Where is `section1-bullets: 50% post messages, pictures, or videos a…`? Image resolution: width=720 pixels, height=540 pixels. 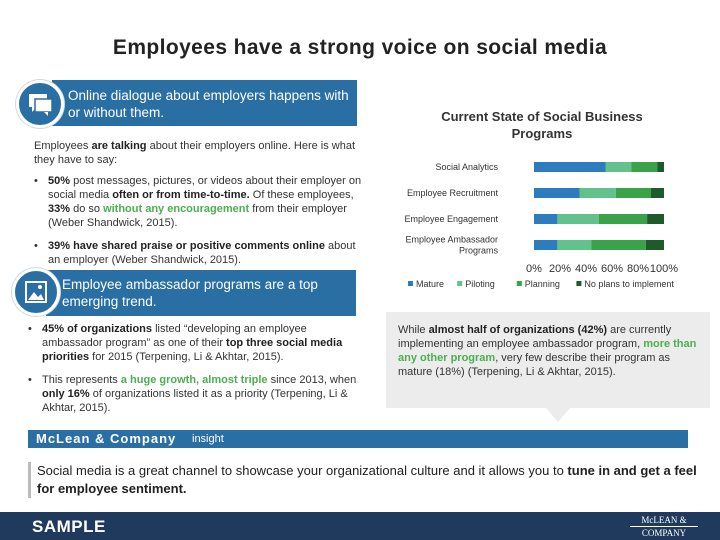 section1-bullets: 50% post messages, pictures, or videos a… is located at coordinates (202, 225).